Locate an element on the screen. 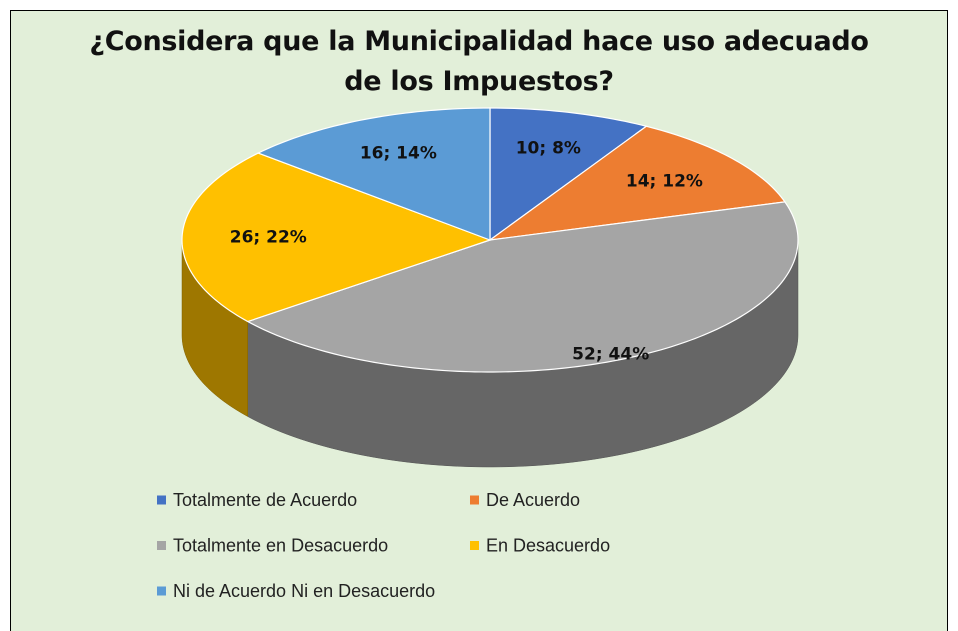 The image size is (958, 631). data-label: 14; 12% is located at coordinates (664, 181).